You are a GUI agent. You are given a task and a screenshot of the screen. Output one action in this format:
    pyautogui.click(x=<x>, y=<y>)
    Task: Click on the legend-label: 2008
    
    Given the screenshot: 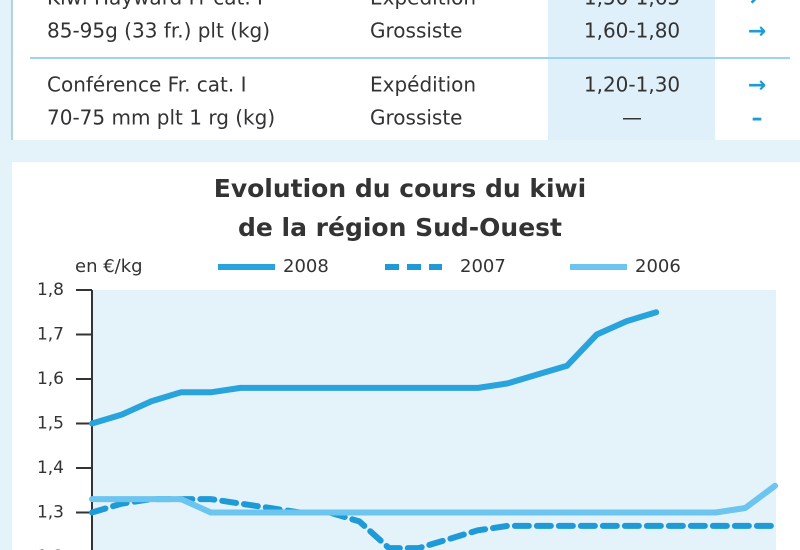 What is the action you would take?
    pyautogui.click(x=306, y=266)
    